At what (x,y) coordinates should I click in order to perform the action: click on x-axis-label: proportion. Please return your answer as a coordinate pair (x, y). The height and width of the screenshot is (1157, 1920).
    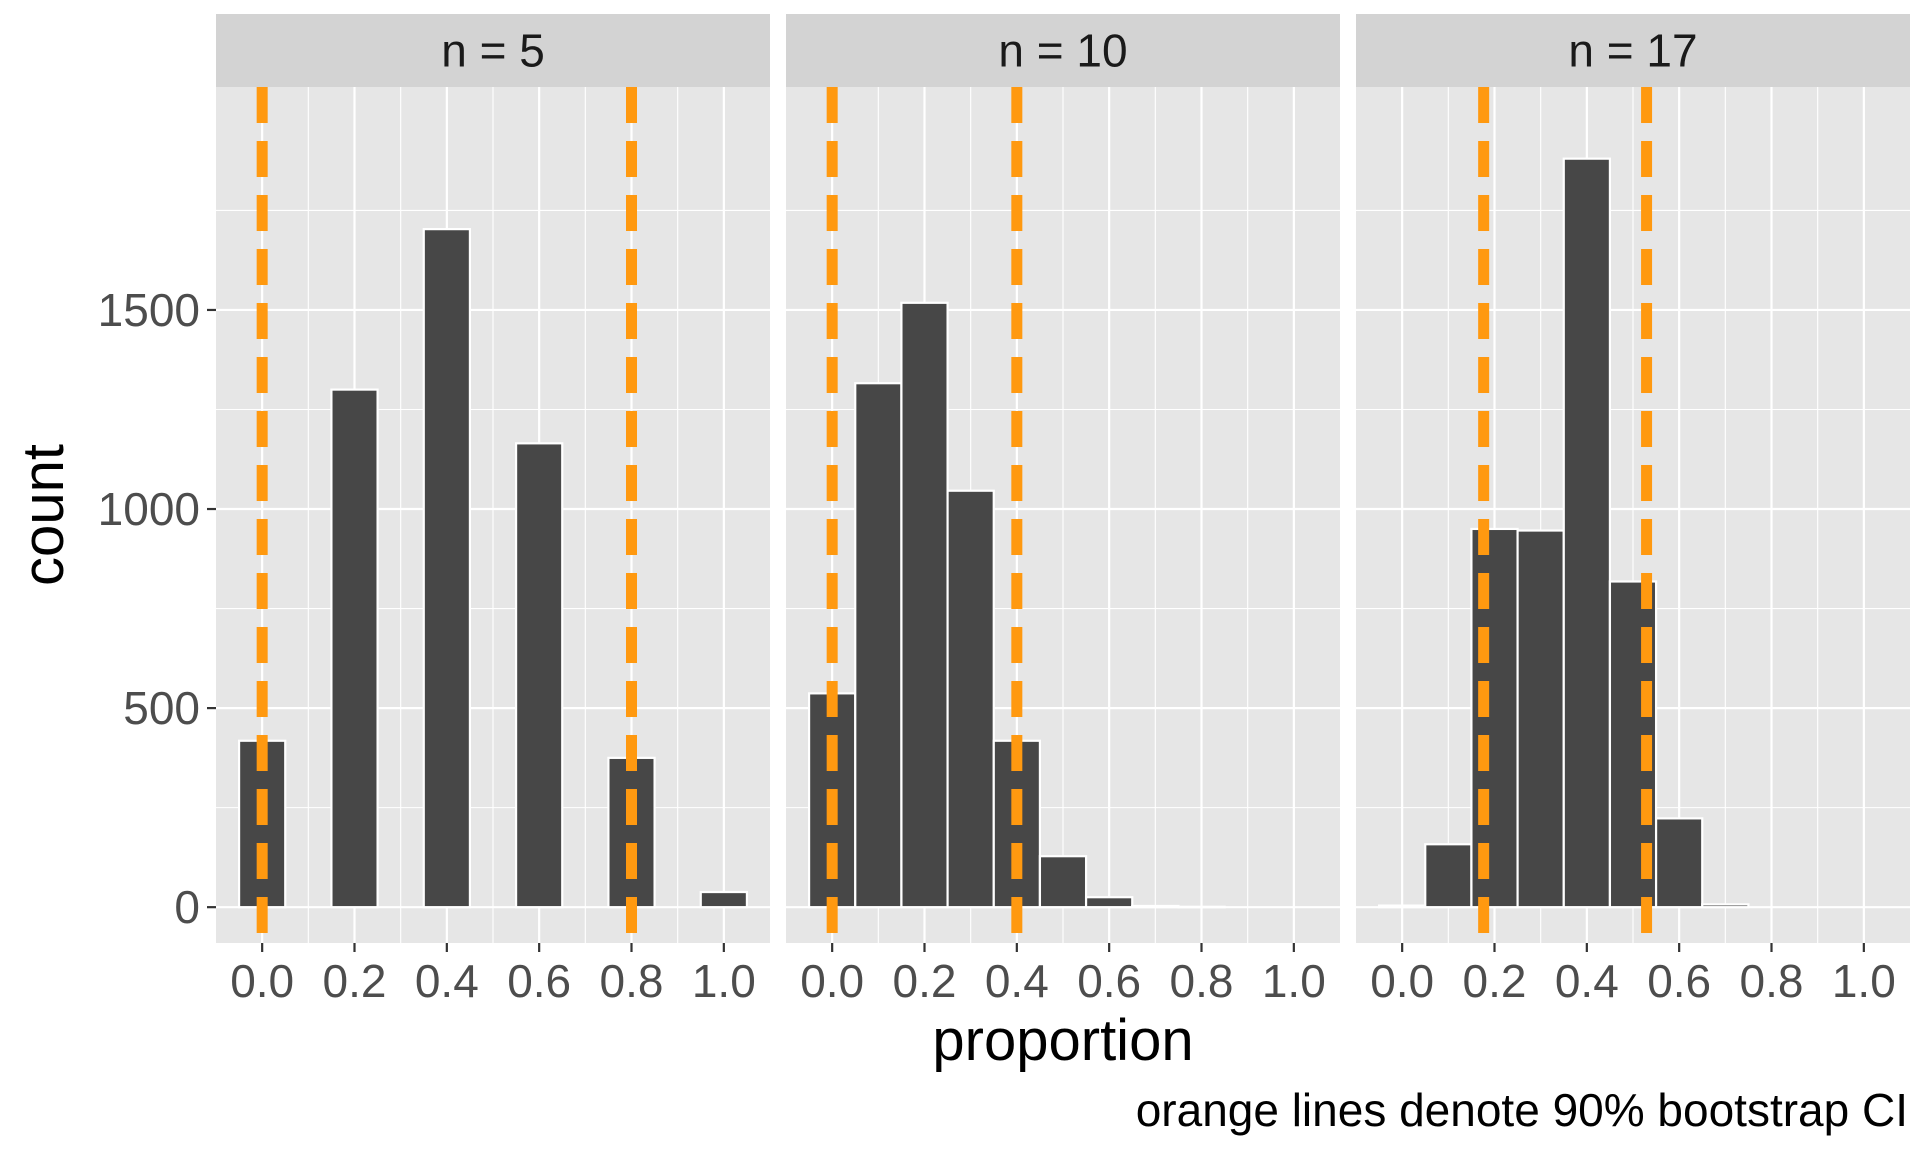
    Looking at the image, I should click on (1062, 1040).